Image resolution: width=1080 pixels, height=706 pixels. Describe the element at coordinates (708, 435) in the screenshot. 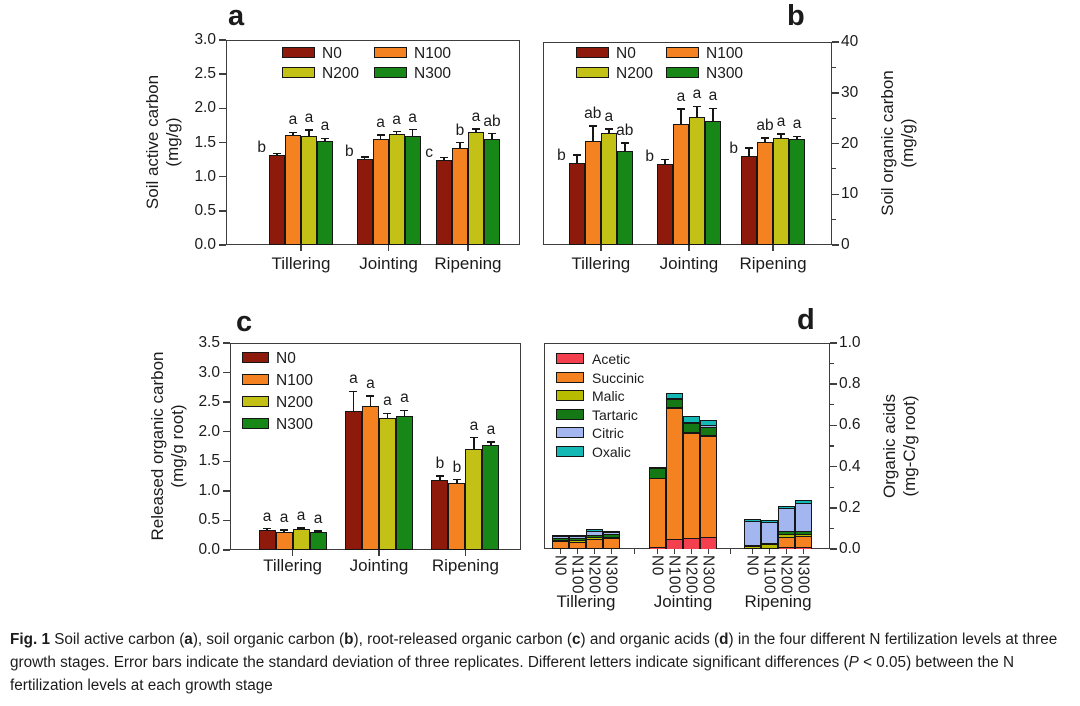

I see `panel-d-segment-malic-n300-jointing` at that location.